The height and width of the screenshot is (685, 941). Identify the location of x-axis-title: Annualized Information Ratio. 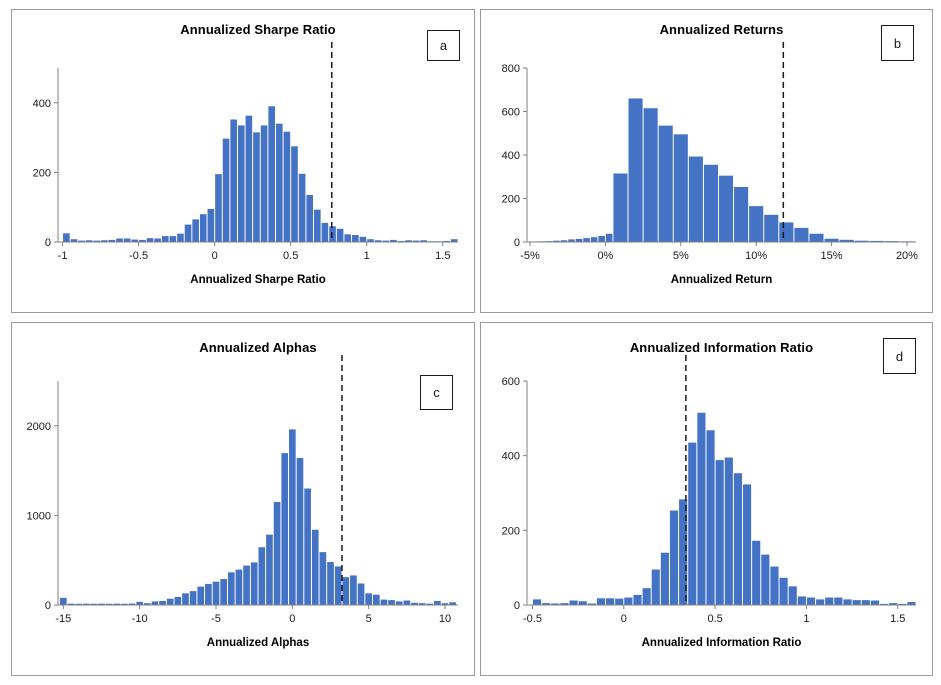
(721, 643).